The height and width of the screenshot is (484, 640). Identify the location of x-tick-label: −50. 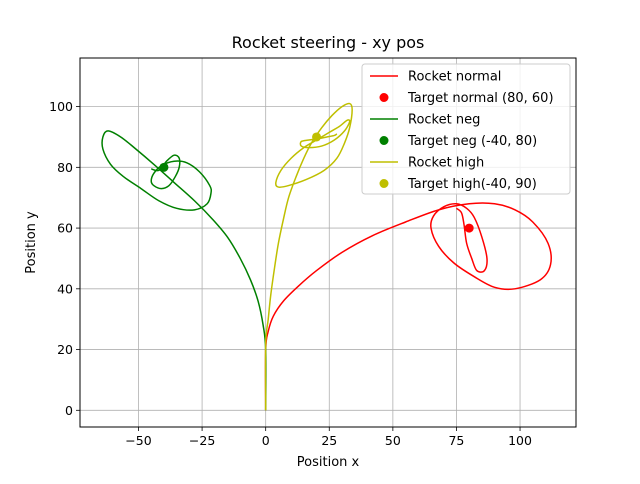
(138, 440).